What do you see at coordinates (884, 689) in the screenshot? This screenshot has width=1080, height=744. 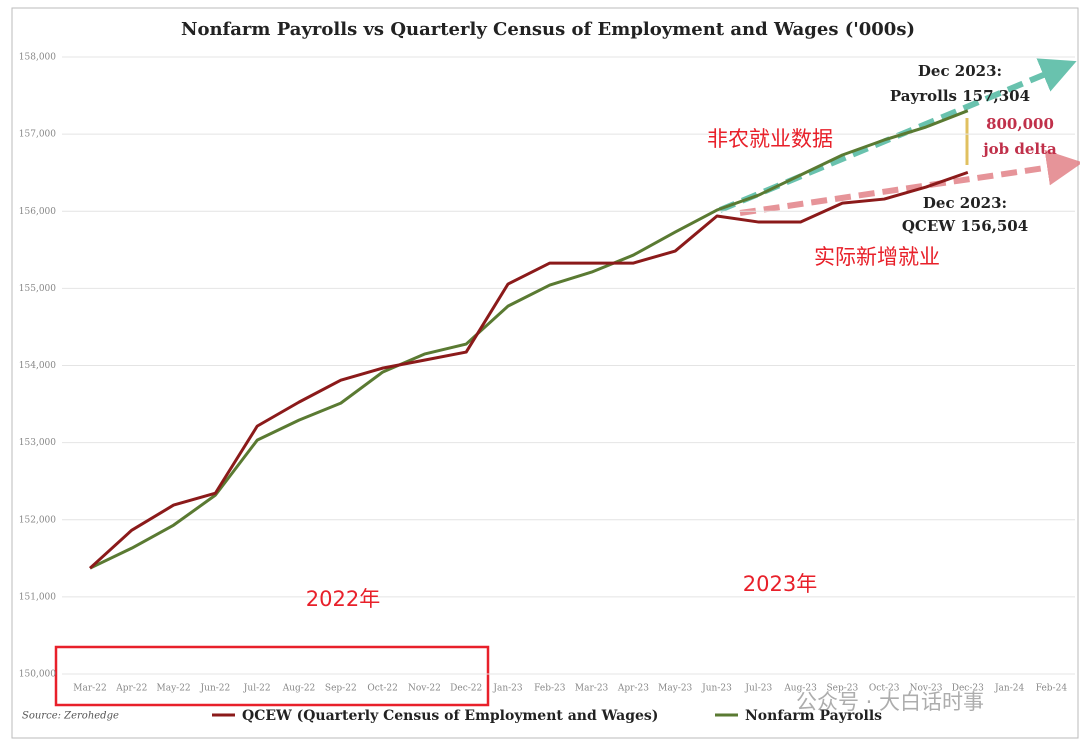 I see `x-tick-label: Oct-23` at bounding box center [884, 689].